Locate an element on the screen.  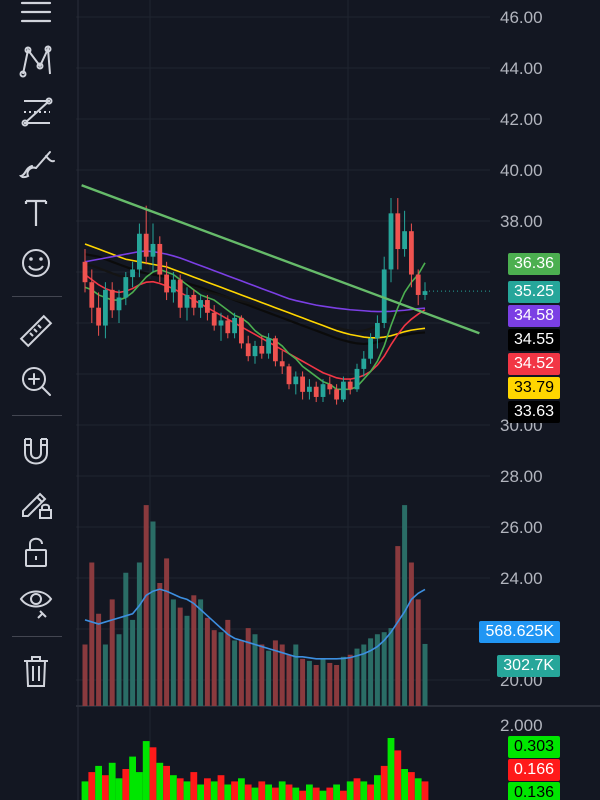
magnet-icon is located at coordinates (36, 451).